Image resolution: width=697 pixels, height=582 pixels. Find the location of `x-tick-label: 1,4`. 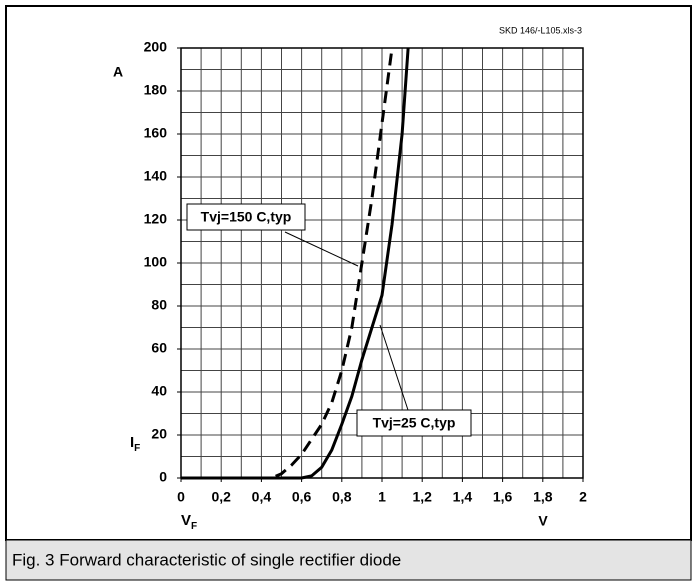

x-tick-label: 1,4 is located at coordinates (463, 497).